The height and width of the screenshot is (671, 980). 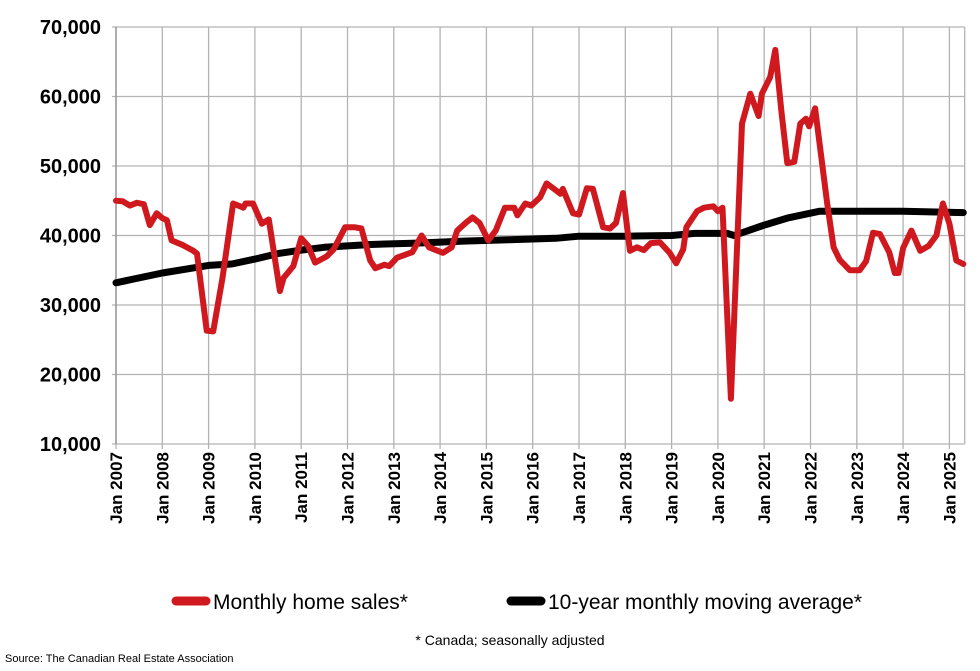 I want to click on x-tick-label: Jan 2011, so click(x=301, y=487).